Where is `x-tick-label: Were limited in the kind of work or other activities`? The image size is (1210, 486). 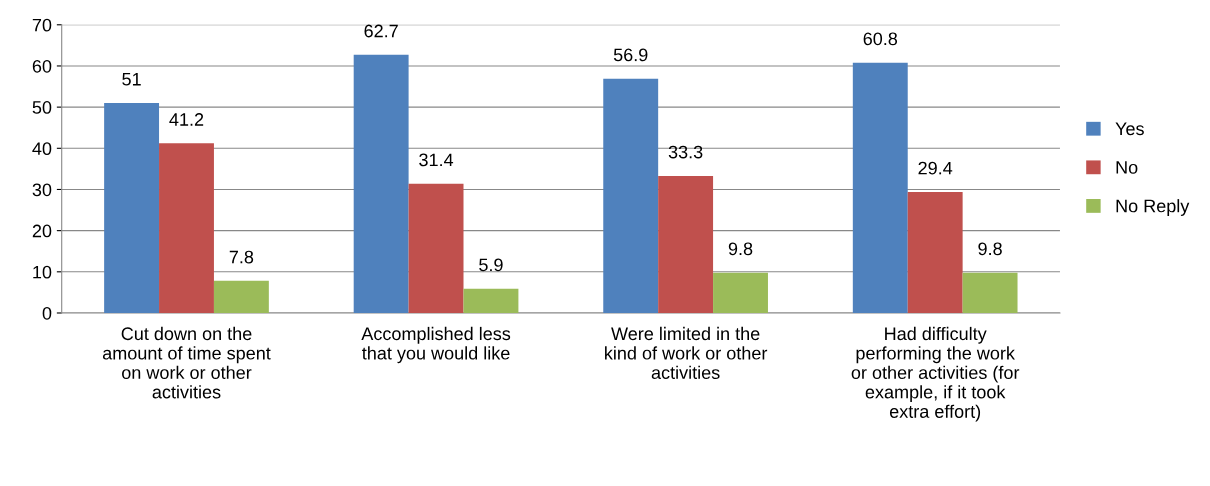
x-tick-label: Were limited in the kind of work or other activities is located at coordinates (686, 353).